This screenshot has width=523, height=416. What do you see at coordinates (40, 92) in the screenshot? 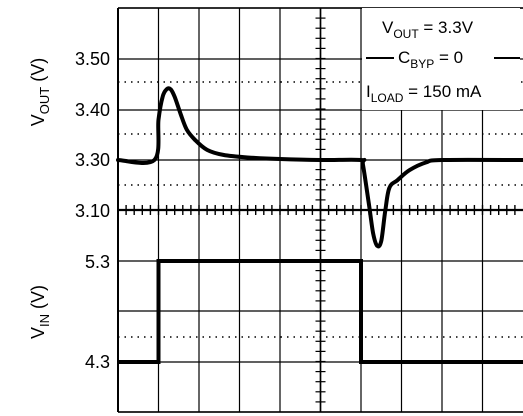
I see `y-axis-title-vout: VOUT (V)` at bounding box center [40, 92].